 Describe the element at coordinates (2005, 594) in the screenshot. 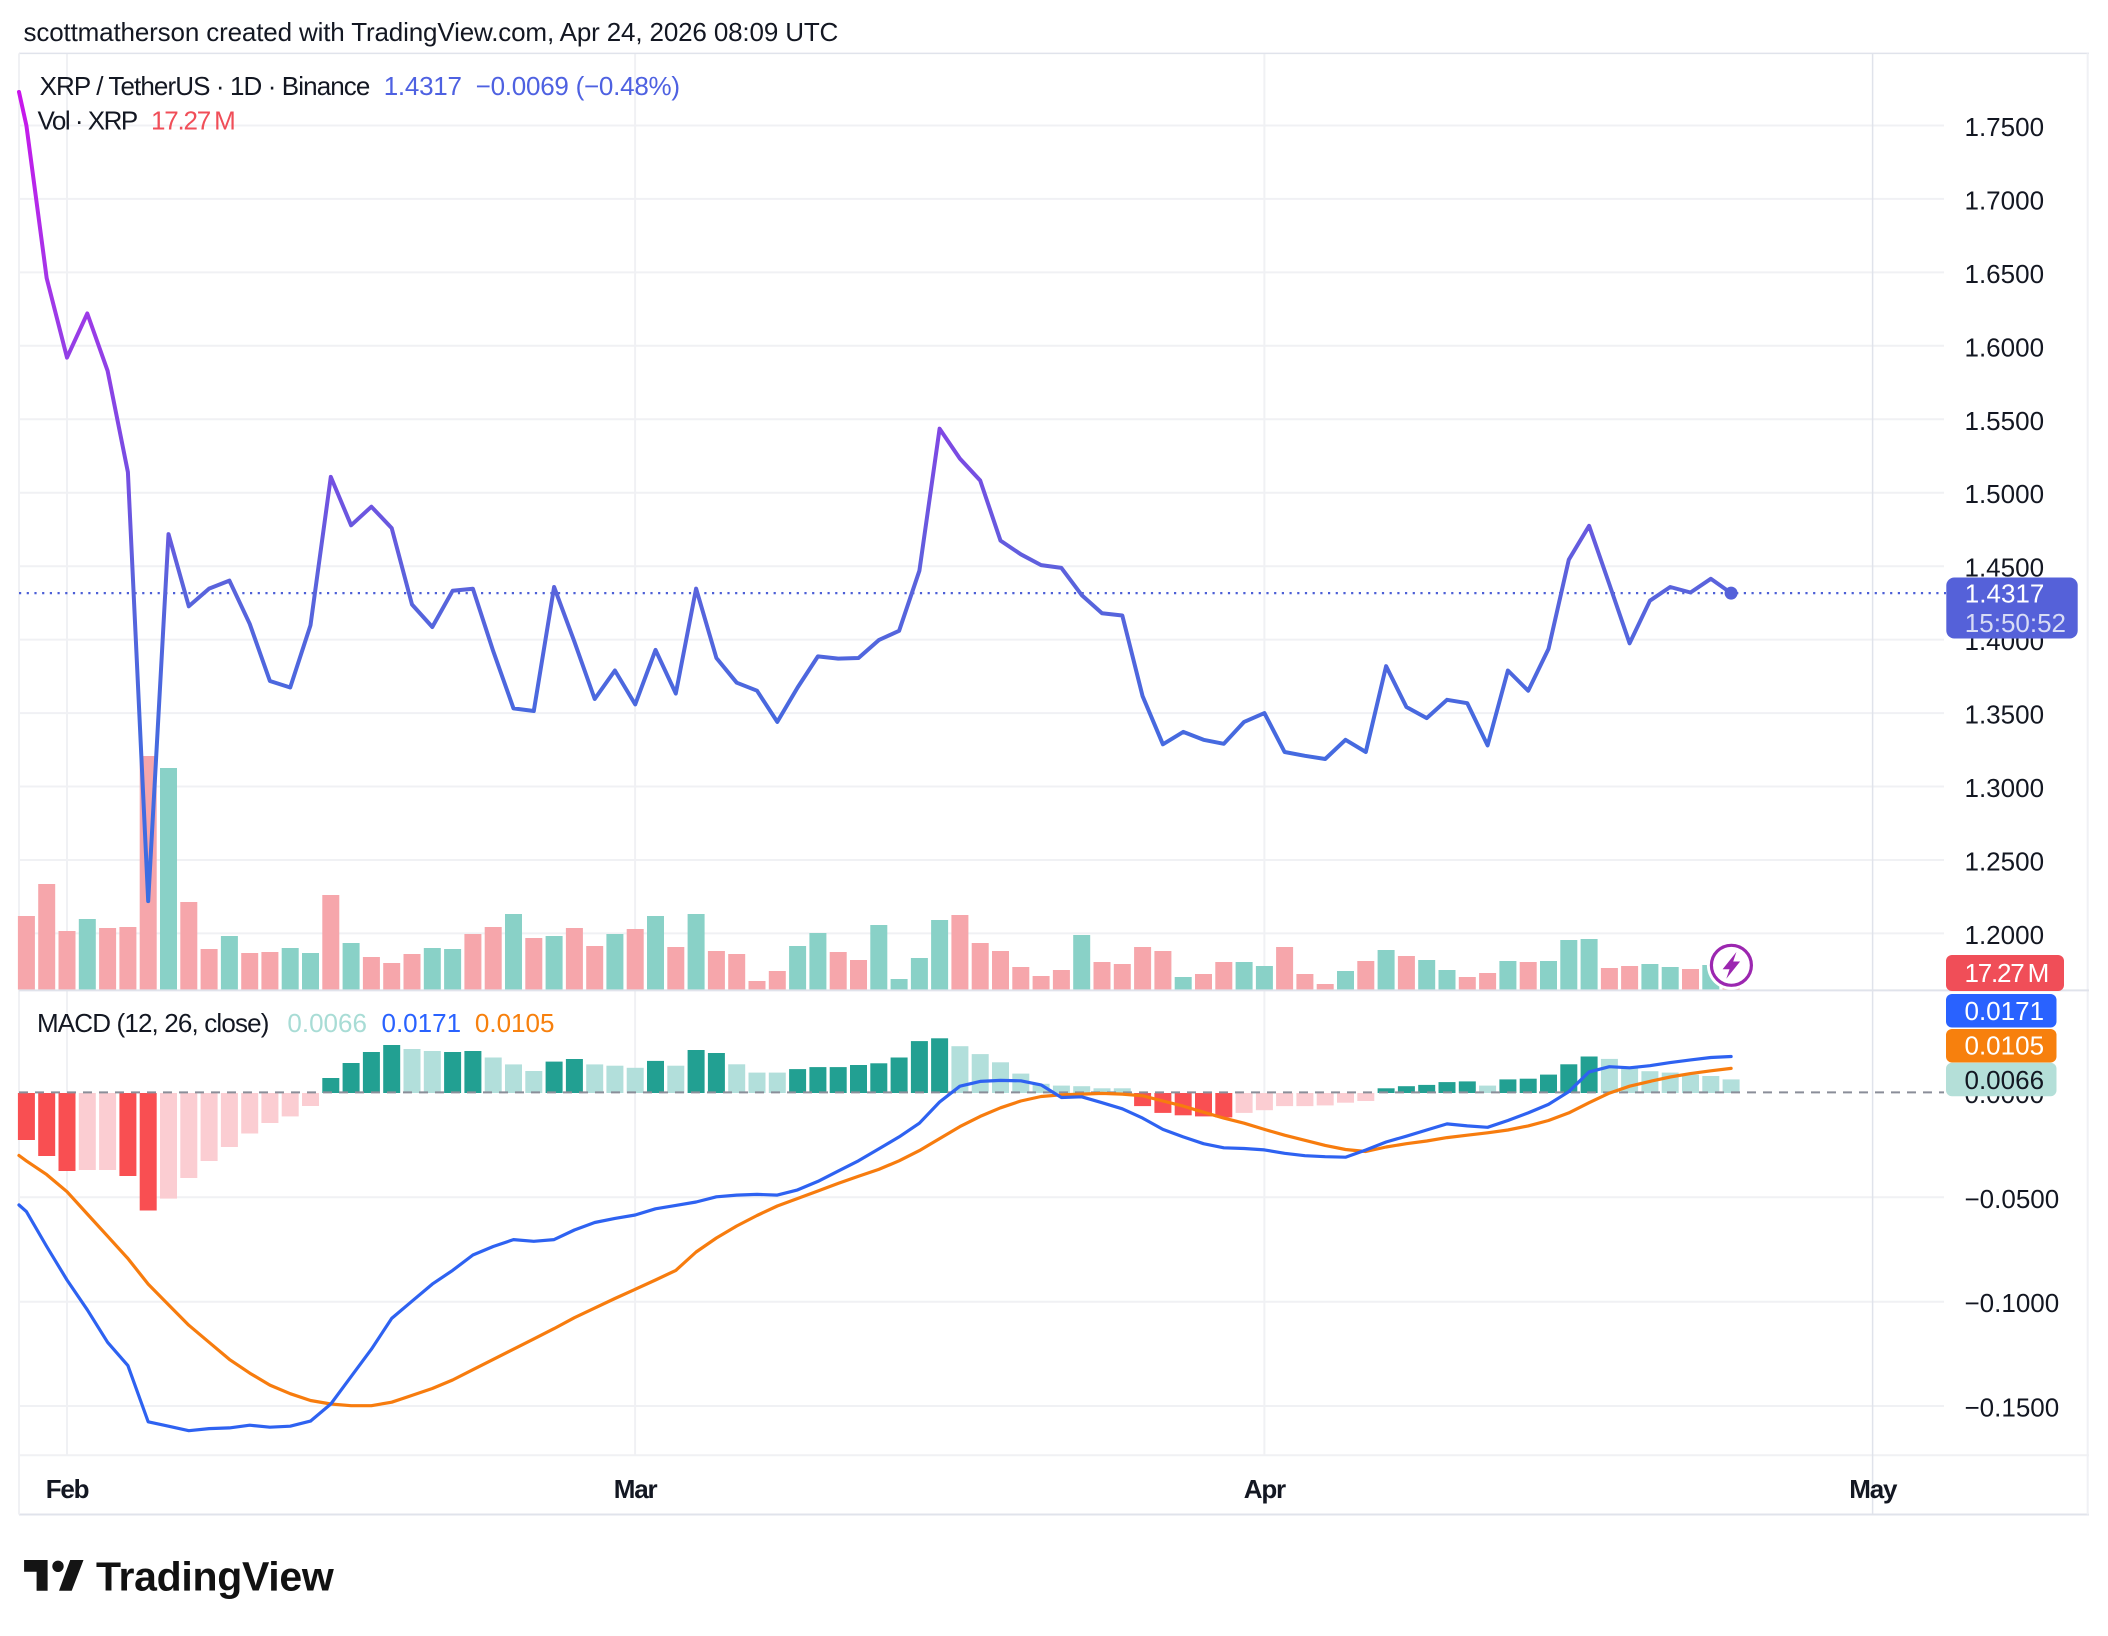

I see `svg-text: 1.4317` at that location.